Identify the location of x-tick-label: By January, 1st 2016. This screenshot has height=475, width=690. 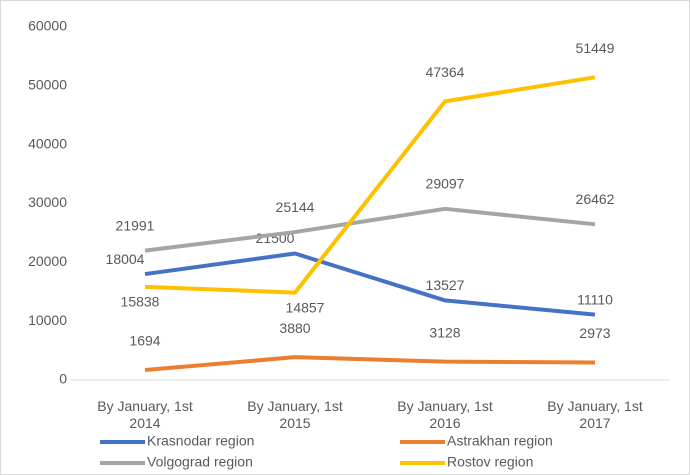
(445, 414).